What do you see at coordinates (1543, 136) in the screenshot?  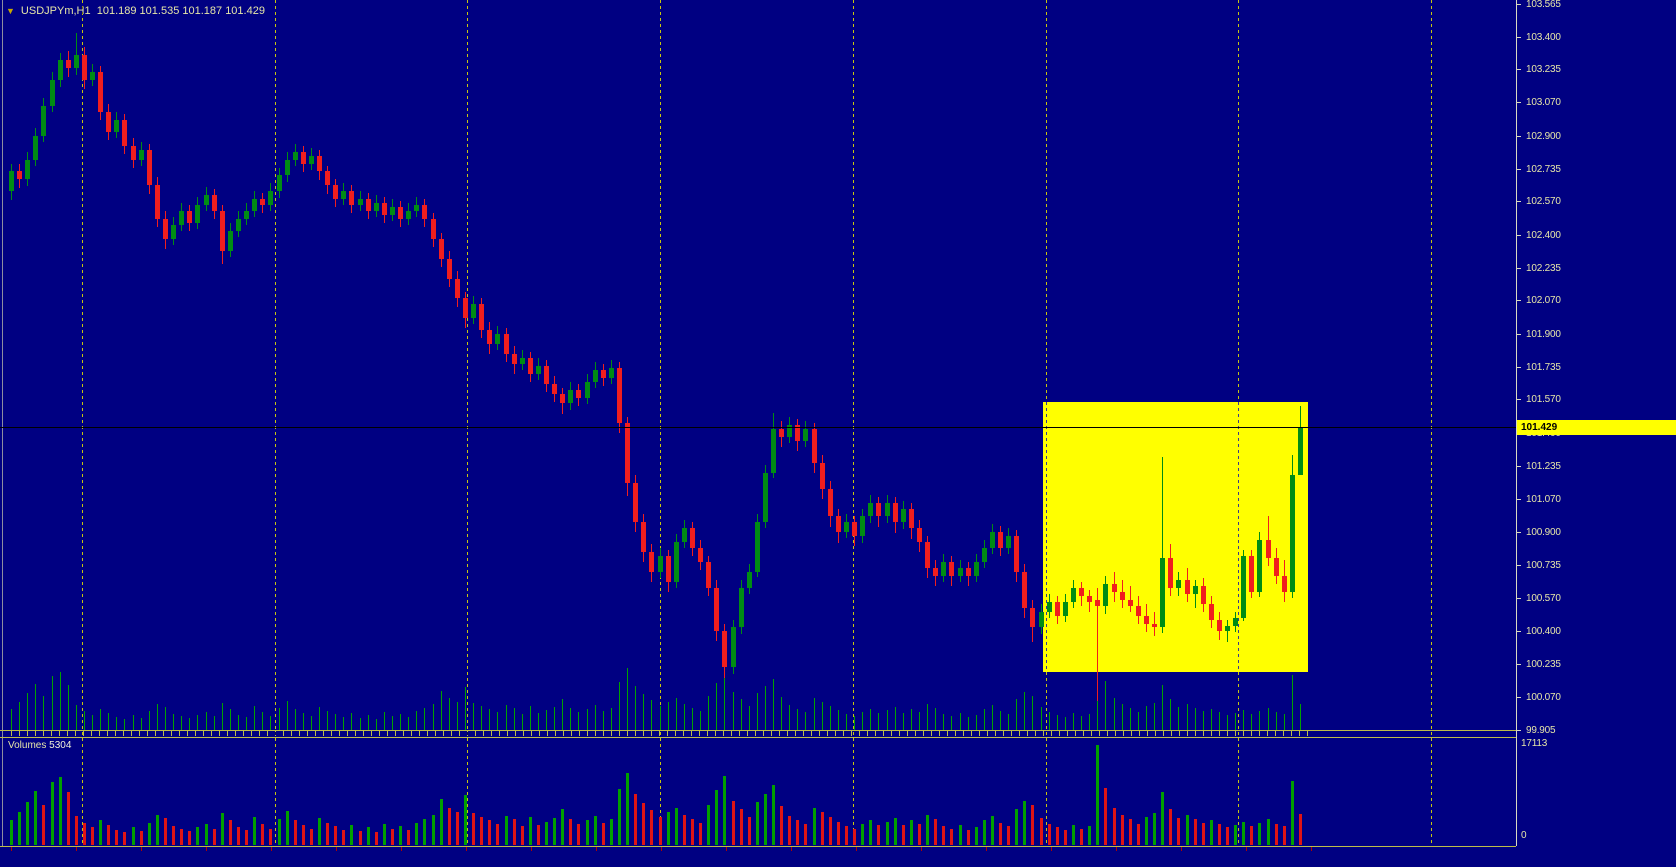 I see `price-axis-label: 102.900` at bounding box center [1543, 136].